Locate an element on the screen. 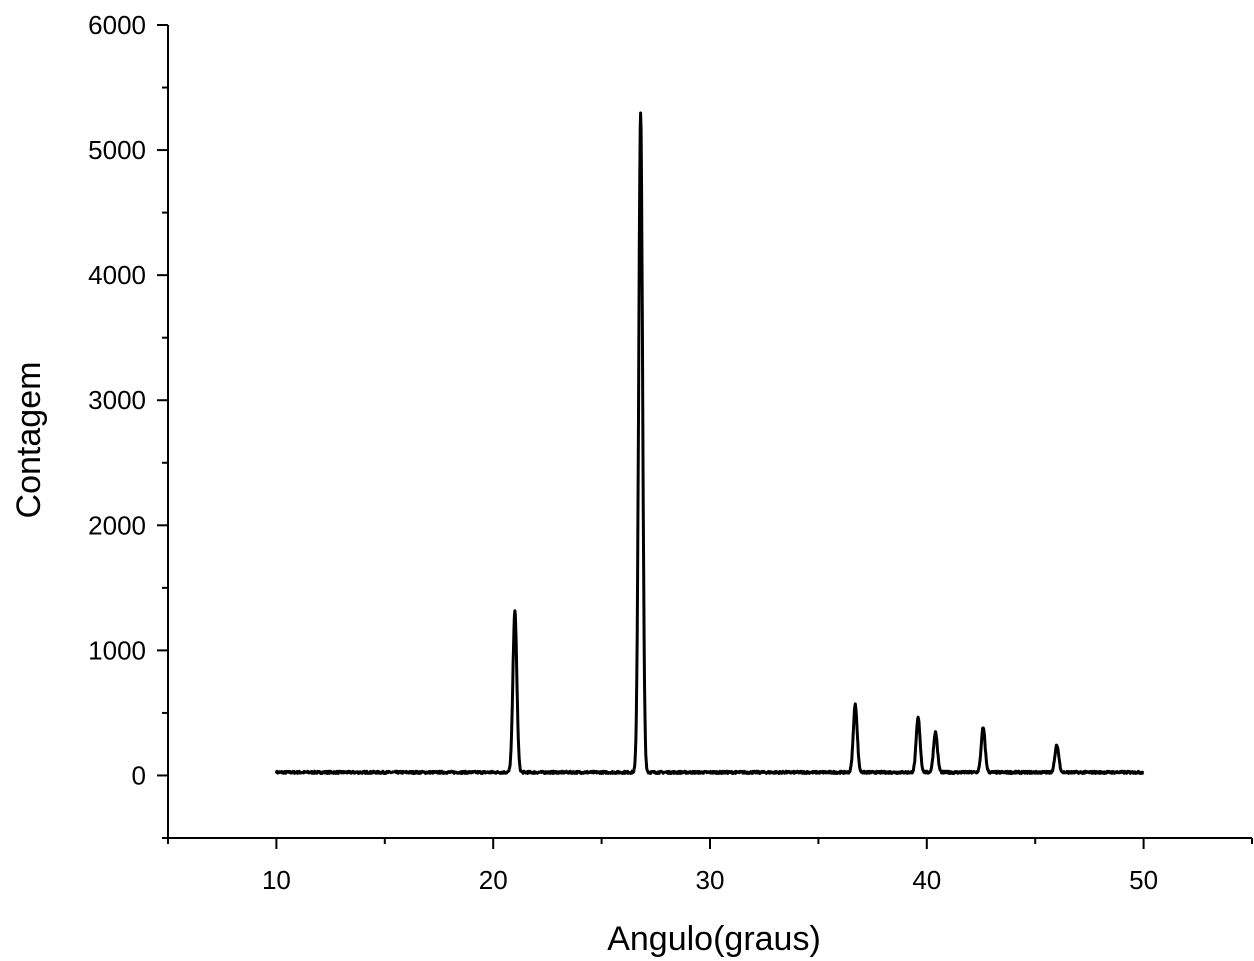  x-axis: 10 20 30 40 50 is located at coordinates (710, 866).